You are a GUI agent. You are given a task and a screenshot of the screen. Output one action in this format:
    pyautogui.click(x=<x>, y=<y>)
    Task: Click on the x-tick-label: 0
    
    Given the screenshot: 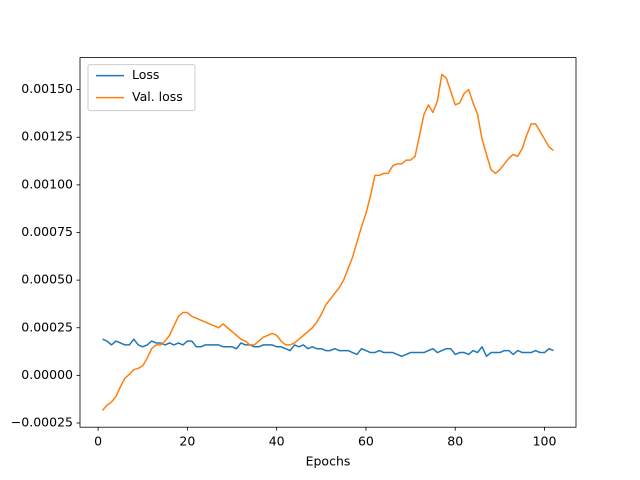 What is the action you would take?
    pyautogui.click(x=98, y=441)
    